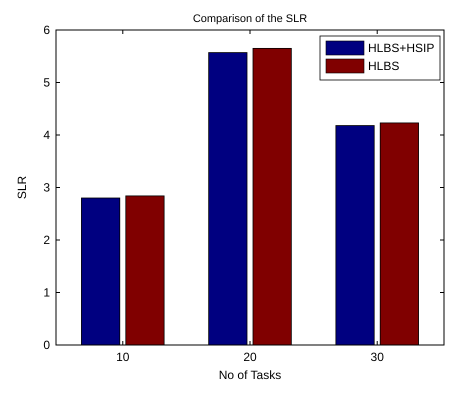 This screenshot has width=462, height=401. What do you see at coordinates (377, 357) in the screenshot?
I see `x-tick-label: 30` at bounding box center [377, 357].